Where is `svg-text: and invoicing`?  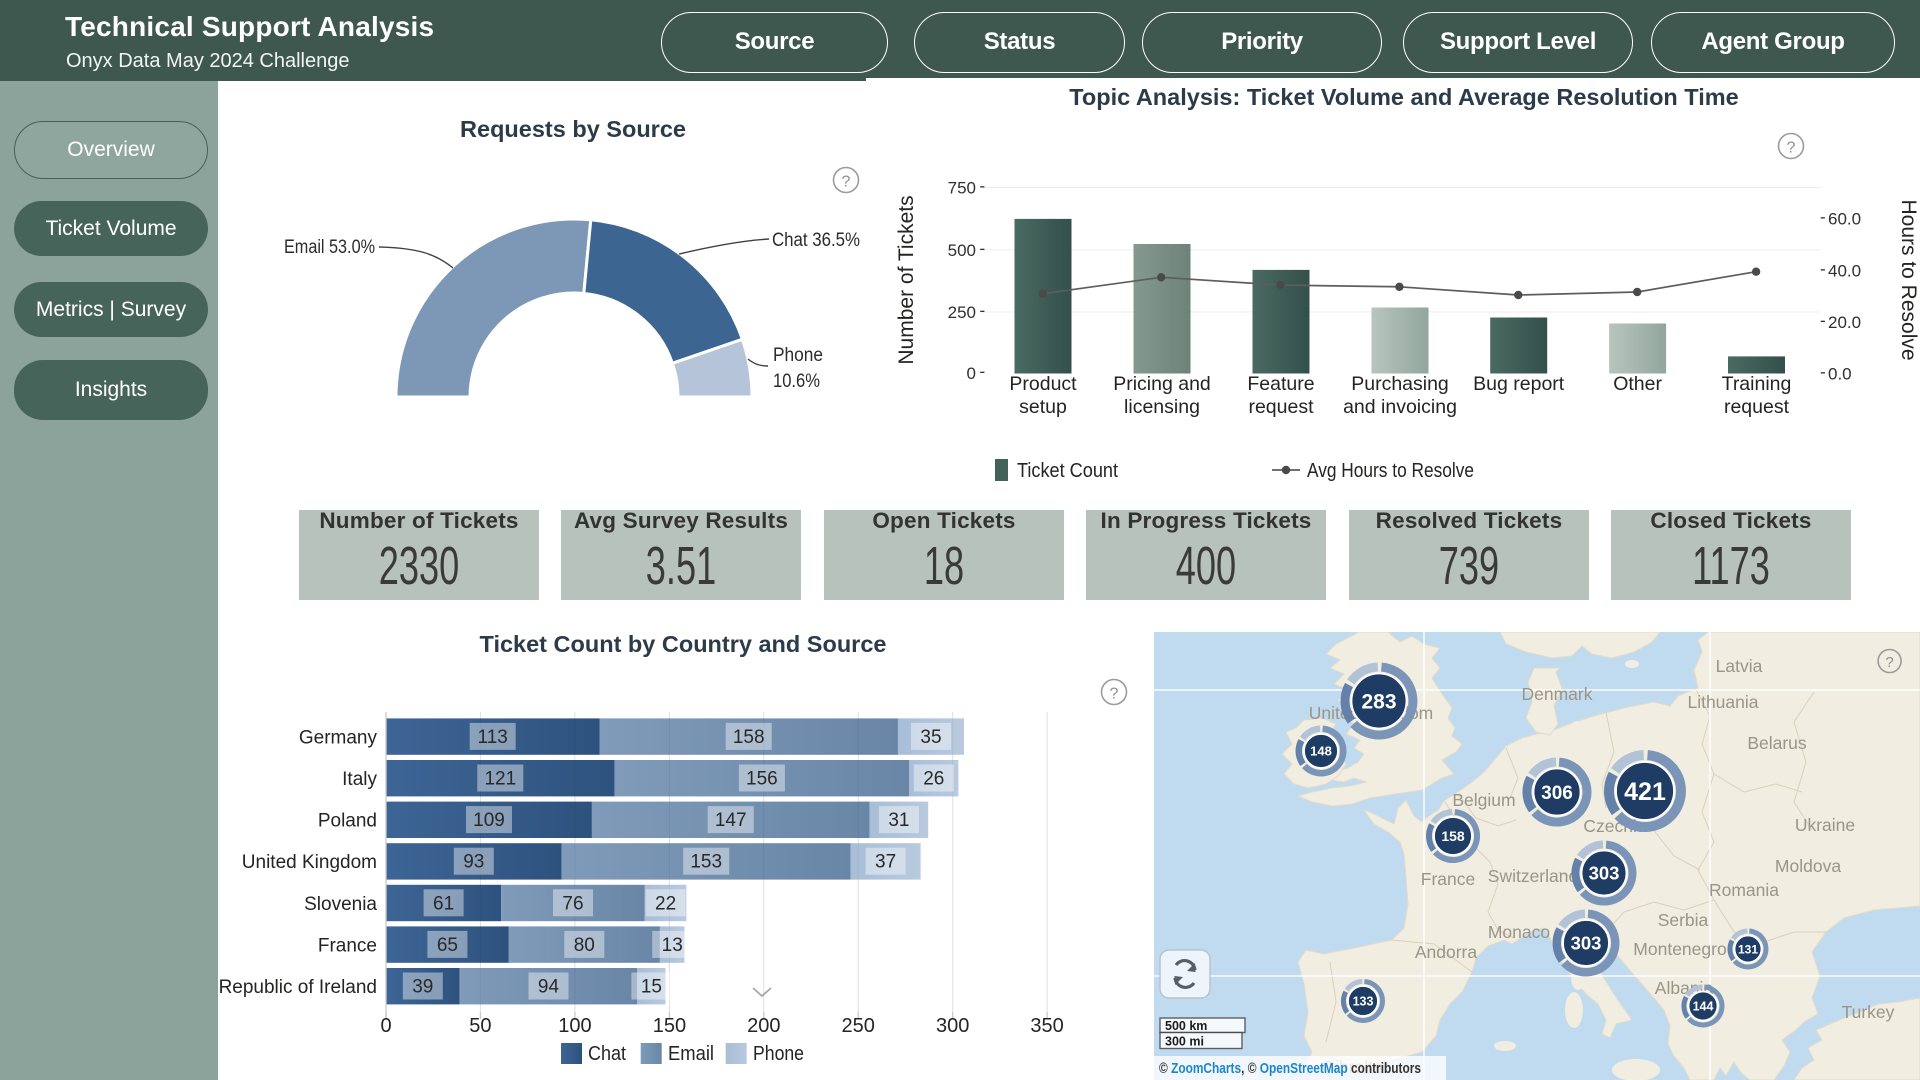 svg-text: and invoicing is located at coordinates (1400, 407).